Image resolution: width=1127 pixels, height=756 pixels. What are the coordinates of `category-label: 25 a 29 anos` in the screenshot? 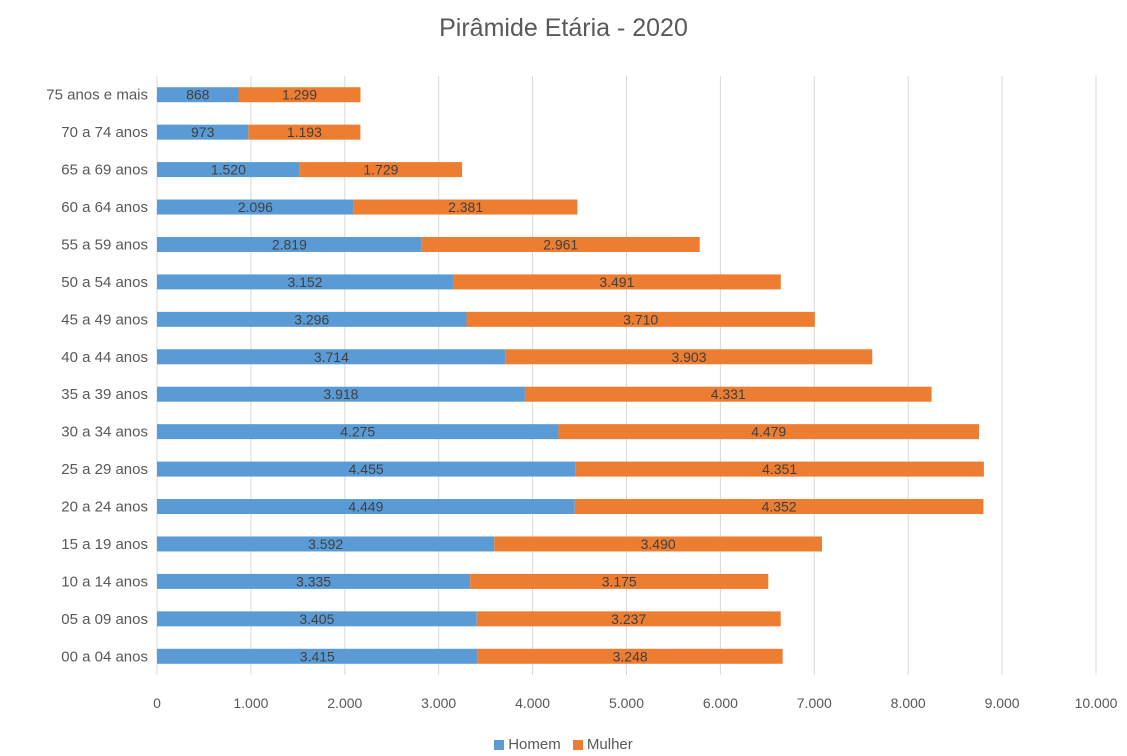 It's located at (104, 469).